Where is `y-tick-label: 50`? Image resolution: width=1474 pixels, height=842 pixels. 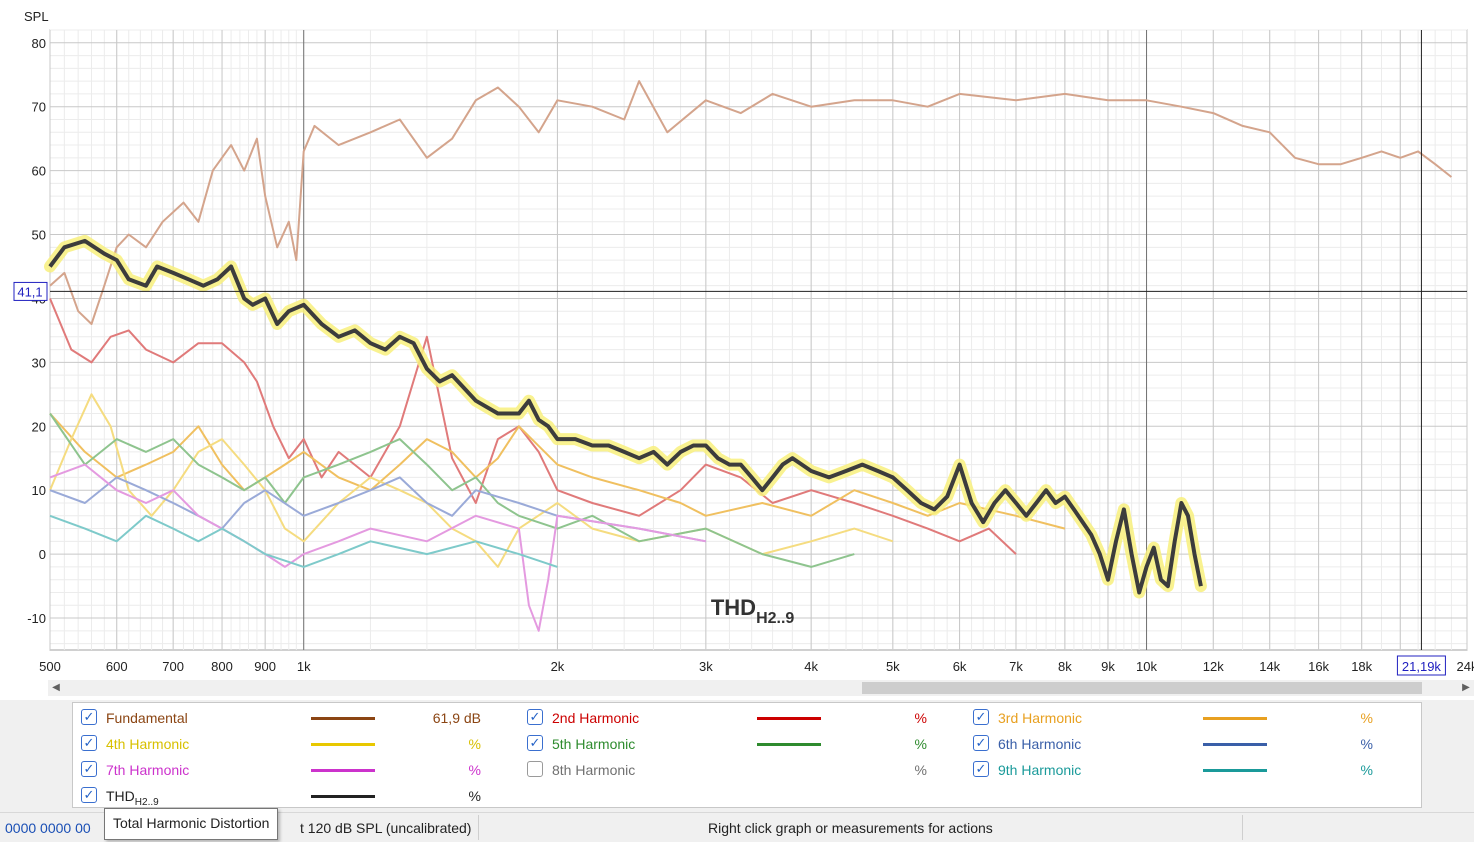 y-tick-label: 50 is located at coordinates (39, 235).